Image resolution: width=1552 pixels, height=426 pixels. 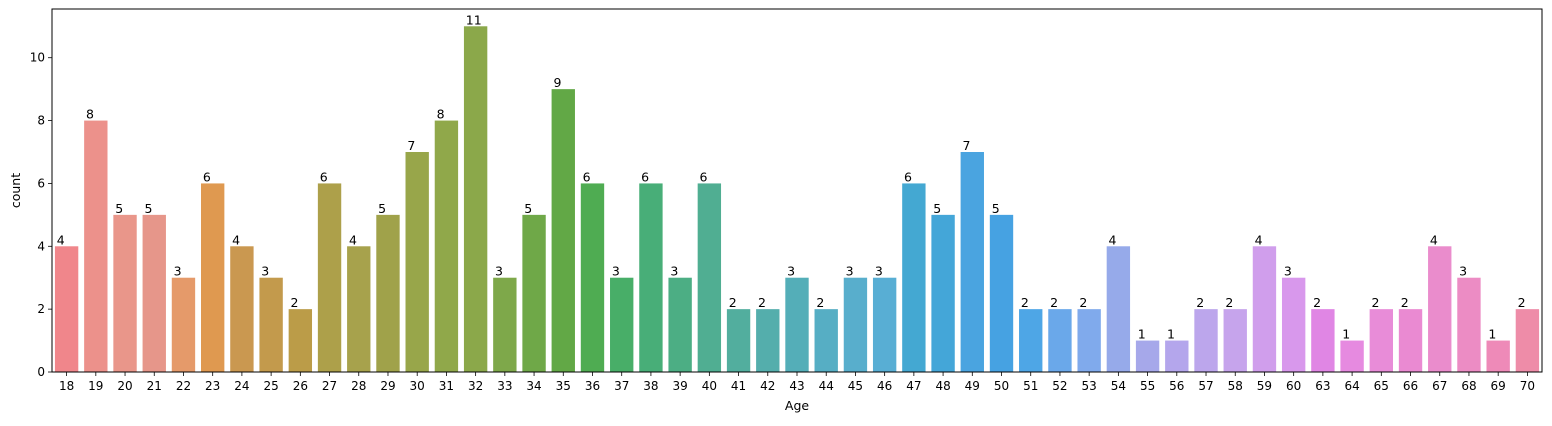 I want to click on data-label-age-27: 6, so click(x=324, y=176).